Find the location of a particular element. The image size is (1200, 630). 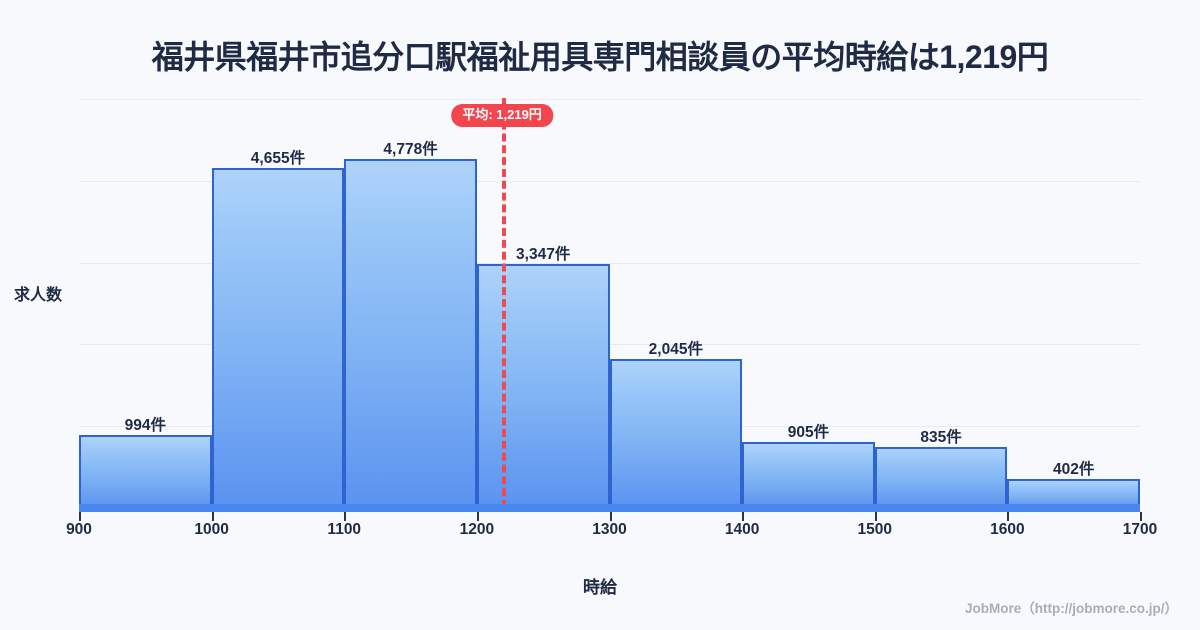

bar-value-label: 994件 is located at coordinates (145, 426).